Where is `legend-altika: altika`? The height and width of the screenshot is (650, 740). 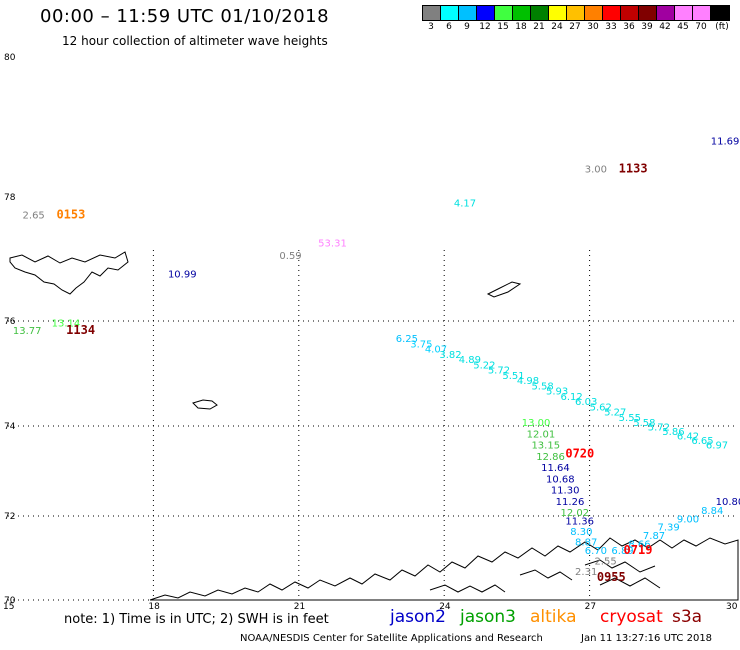
legend-altika: altika is located at coordinates (553, 617).